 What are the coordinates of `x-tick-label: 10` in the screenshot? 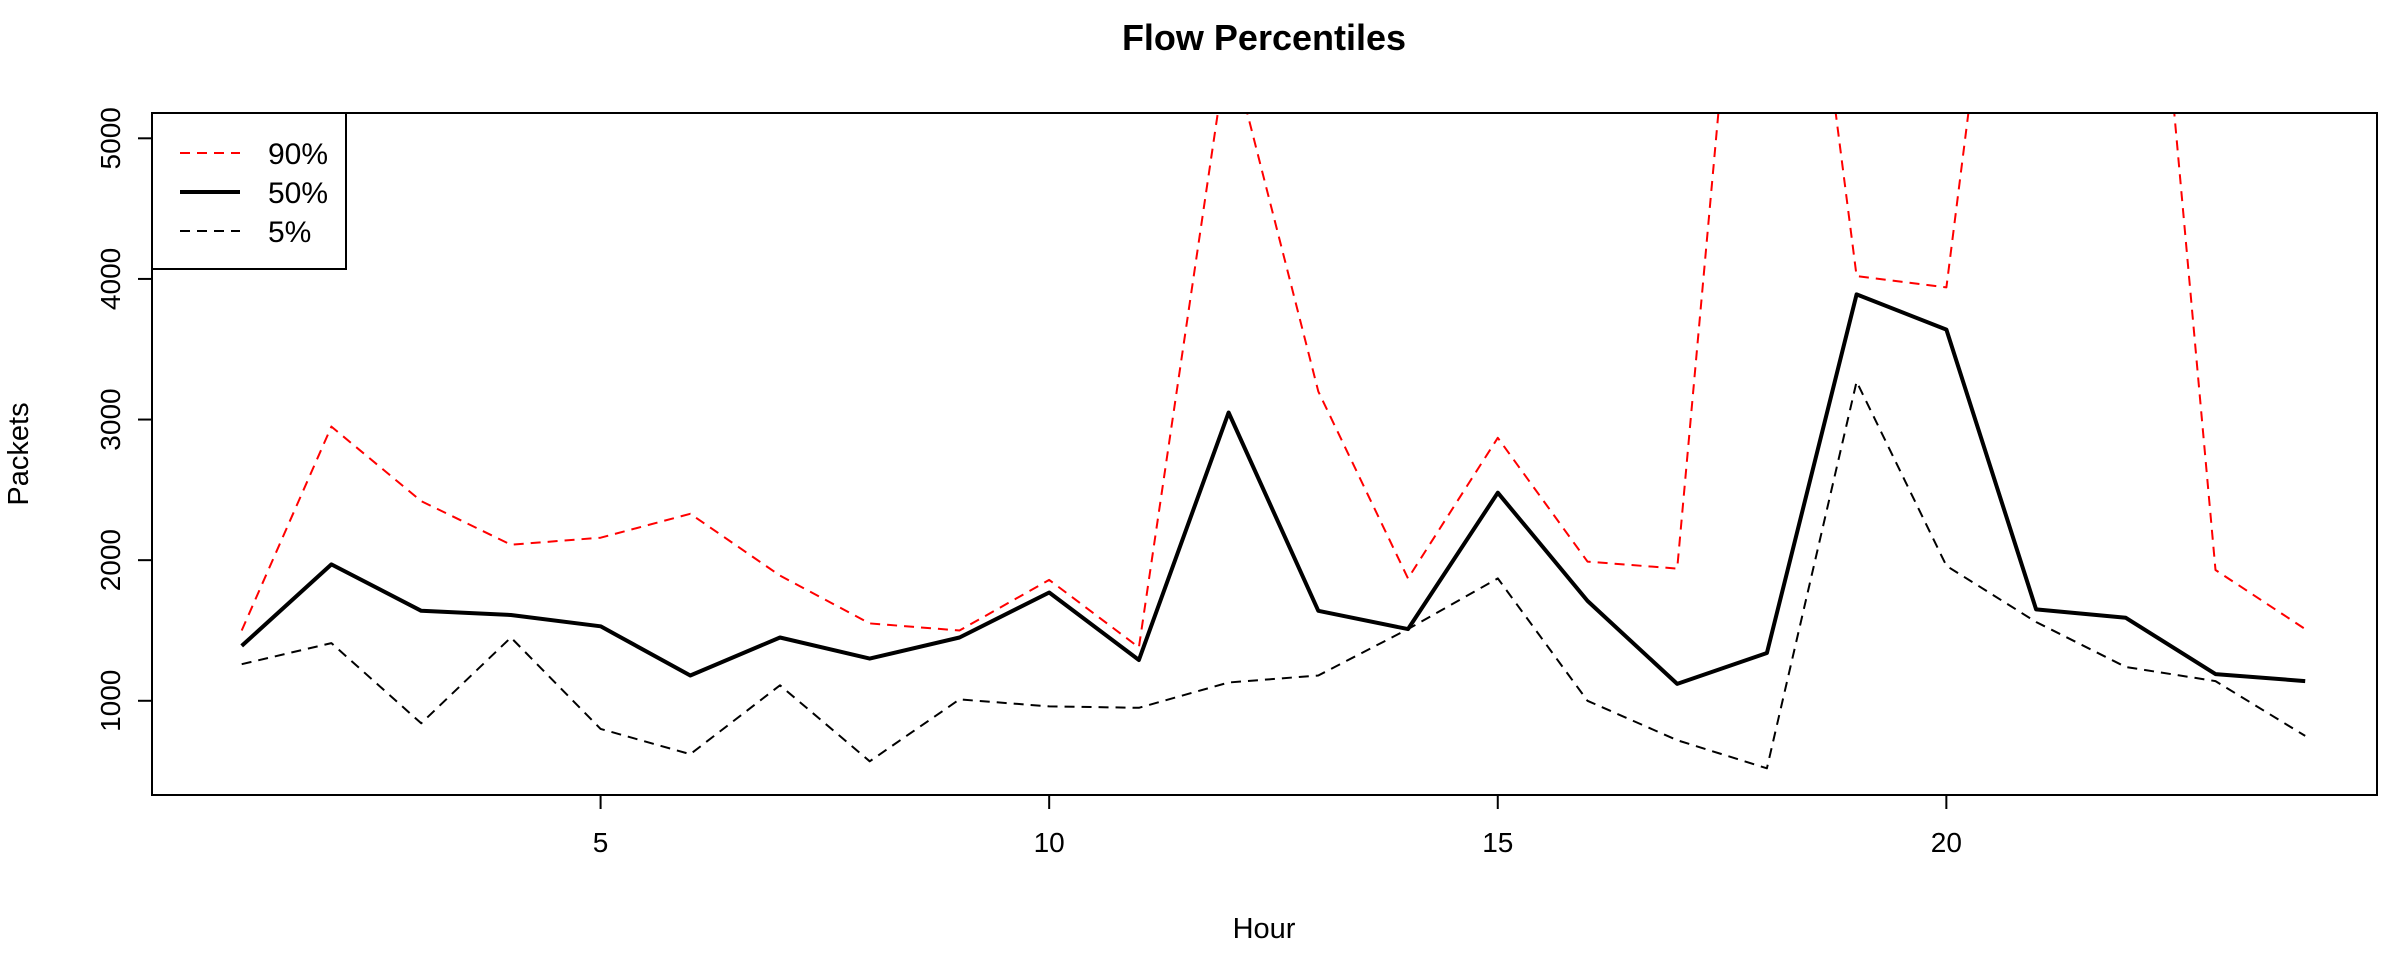 It's located at (1049, 842).